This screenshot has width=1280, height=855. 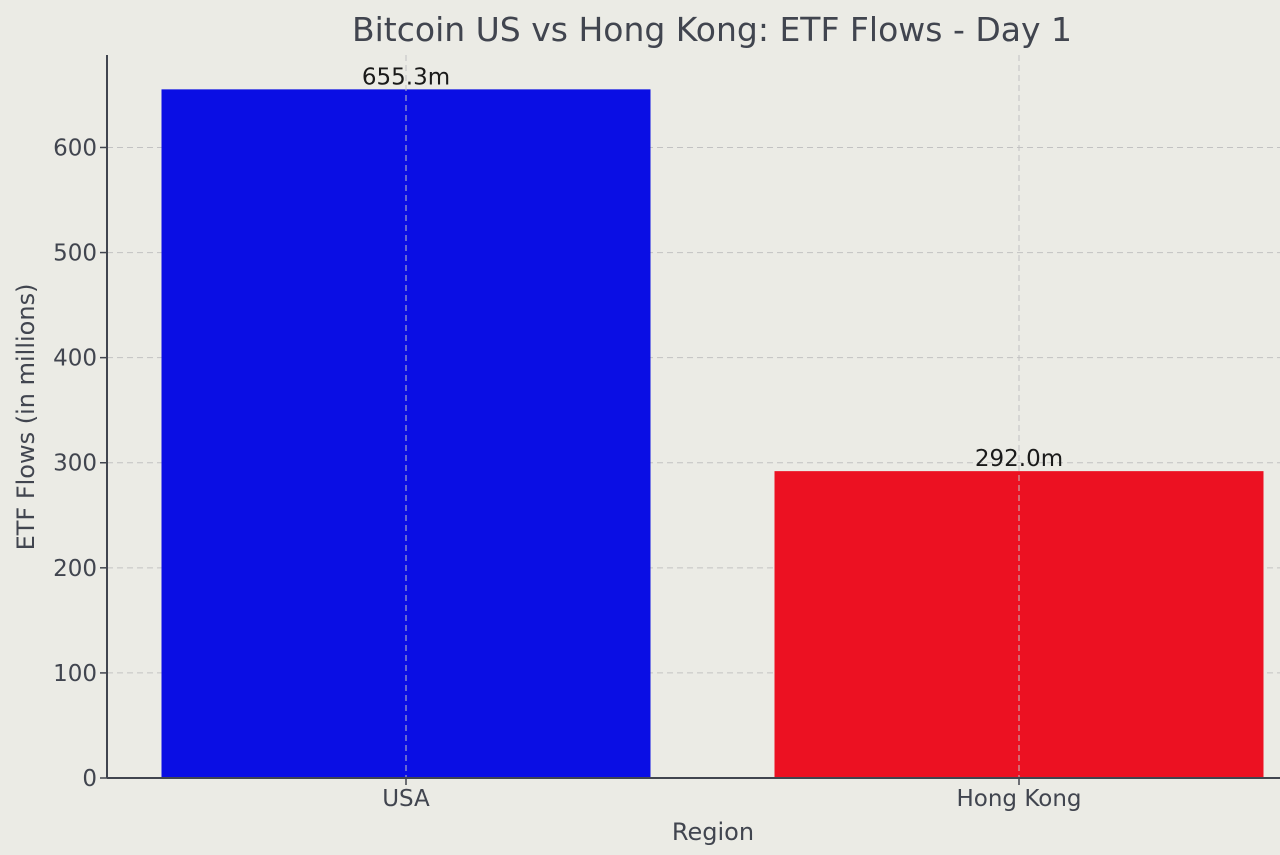 What do you see at coordinates (1019, 459) in the screenshot?
I see `data-label: 292.0m` at bounding box center [1019, 459].